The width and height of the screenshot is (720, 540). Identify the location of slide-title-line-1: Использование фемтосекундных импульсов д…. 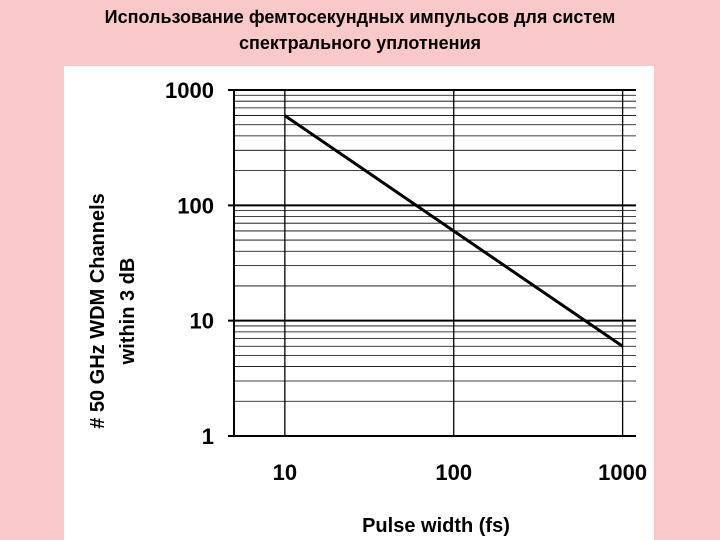
(360, 17).